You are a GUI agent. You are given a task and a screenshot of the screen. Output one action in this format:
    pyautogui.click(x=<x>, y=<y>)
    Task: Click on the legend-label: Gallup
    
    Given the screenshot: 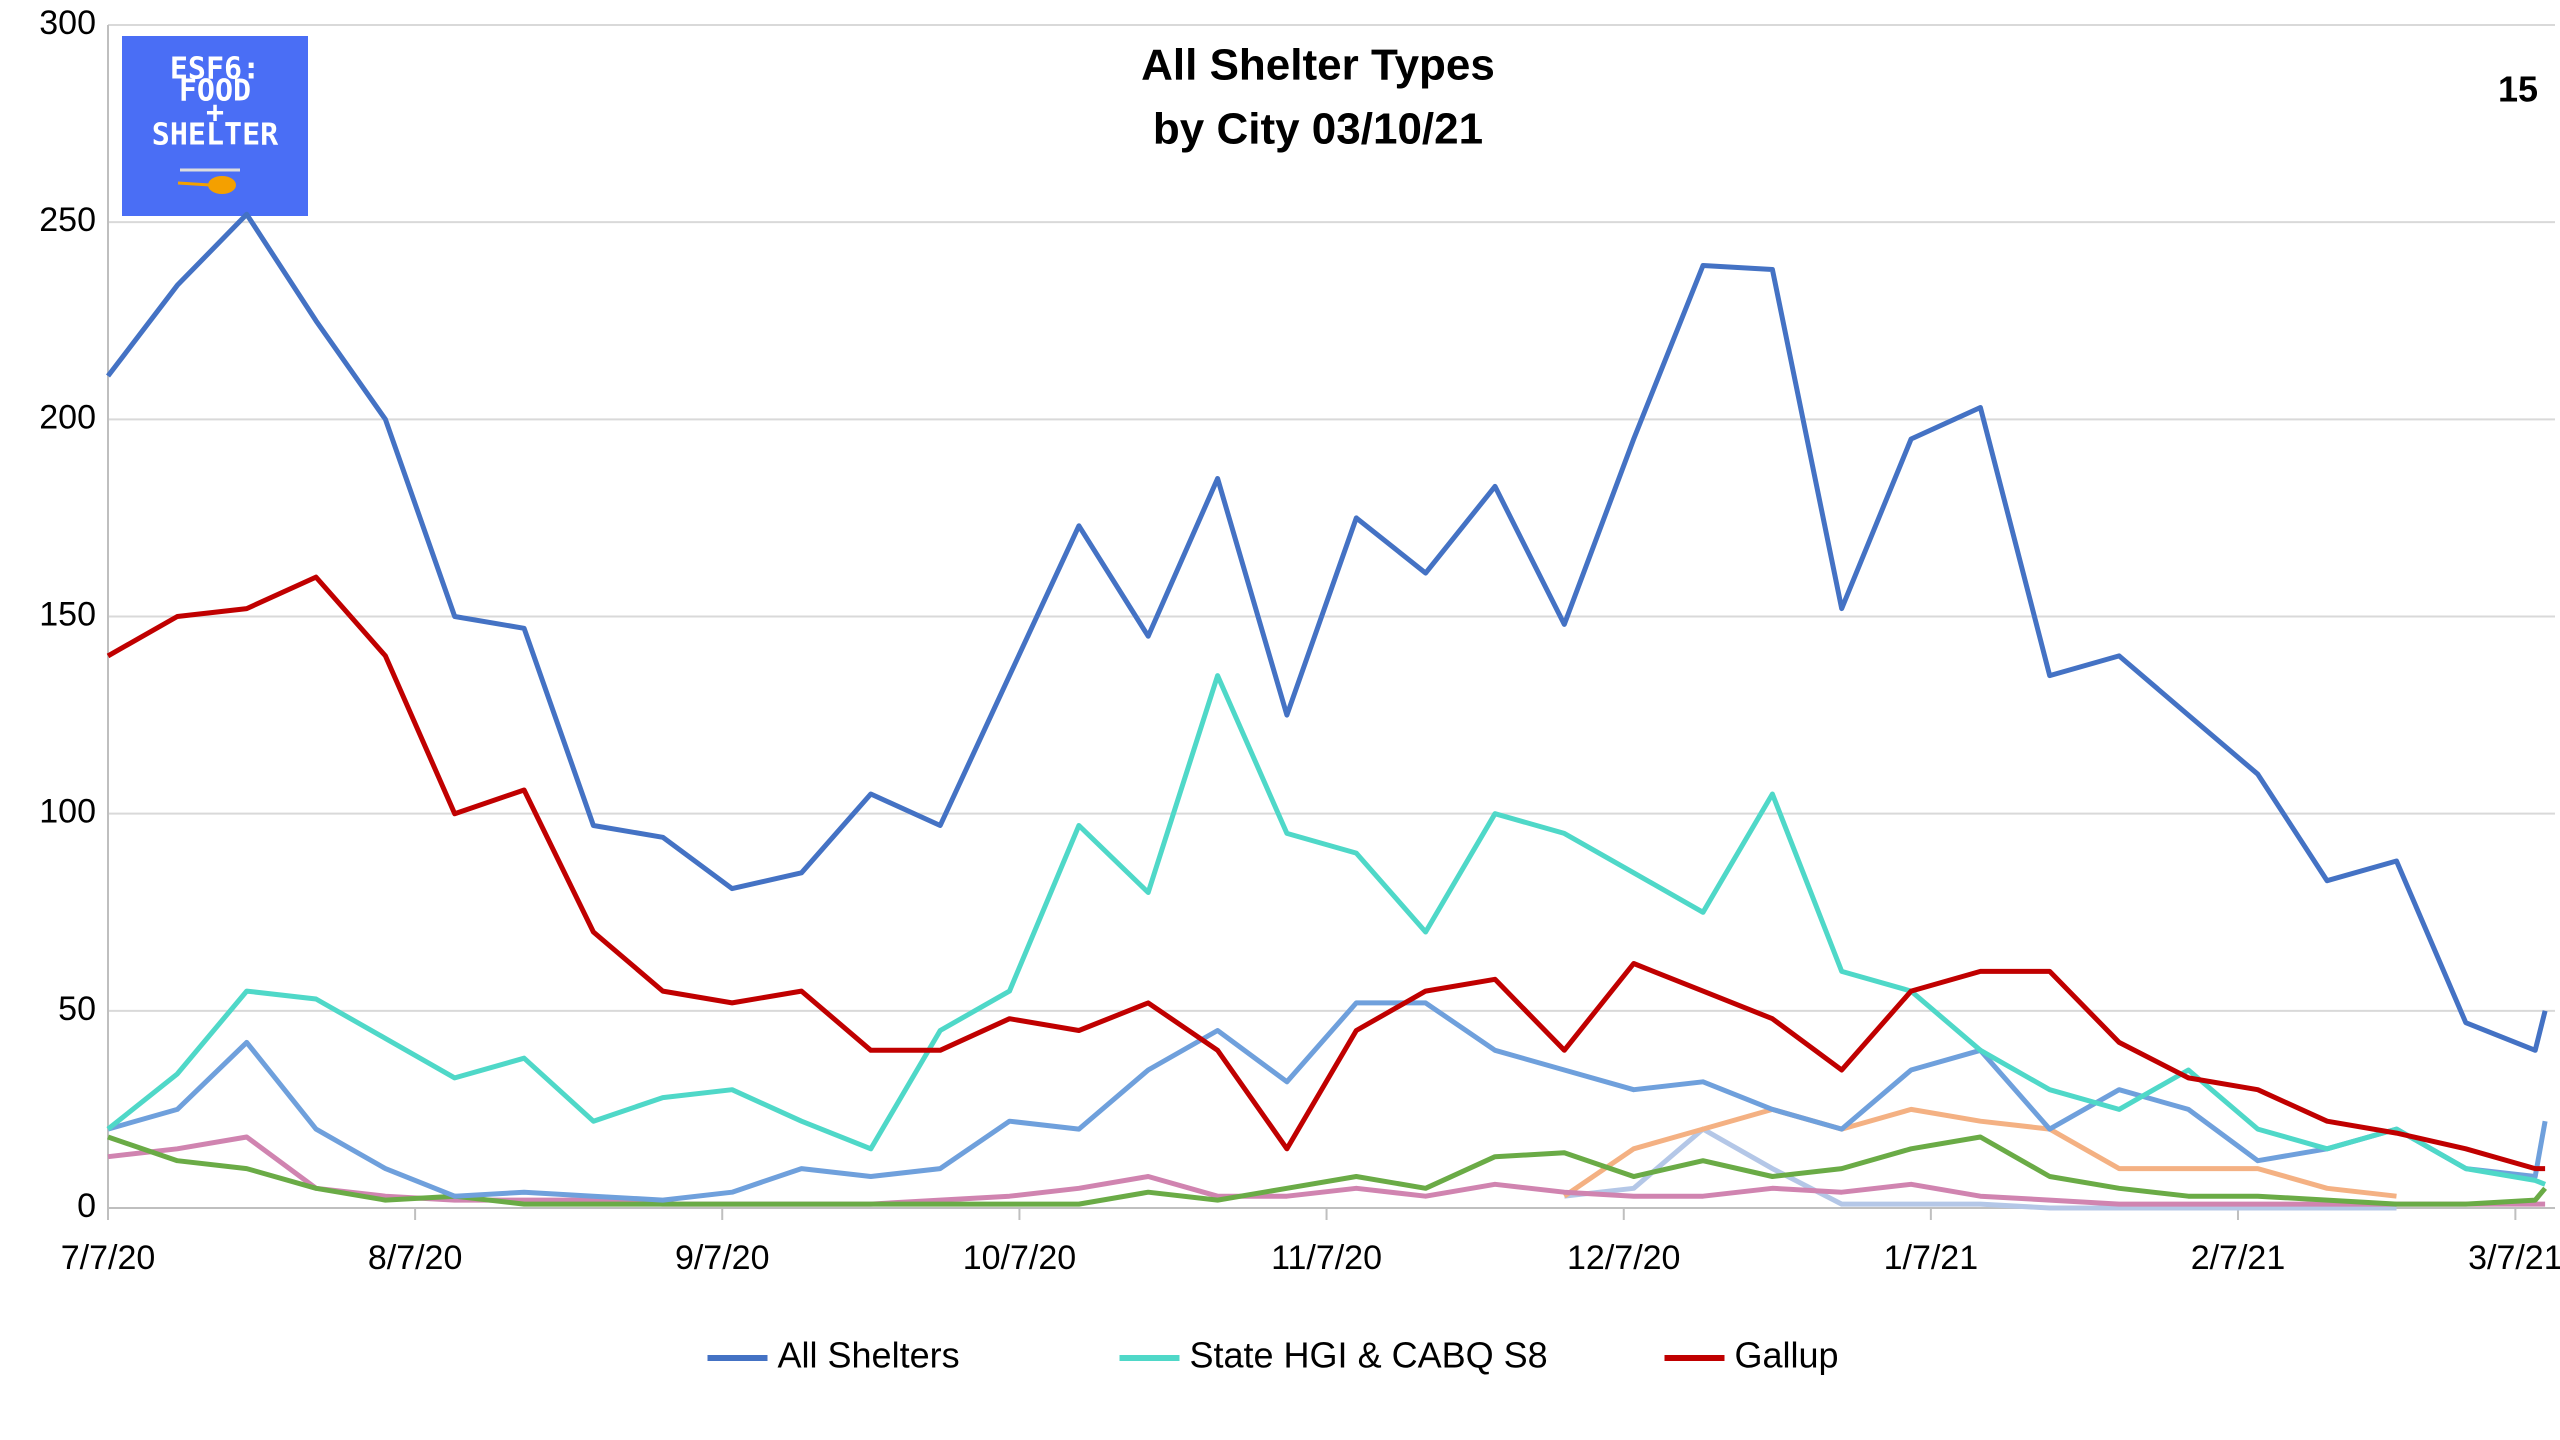 What is the action you would take?
    pyautogui.click(x=1787, y=1355)
    